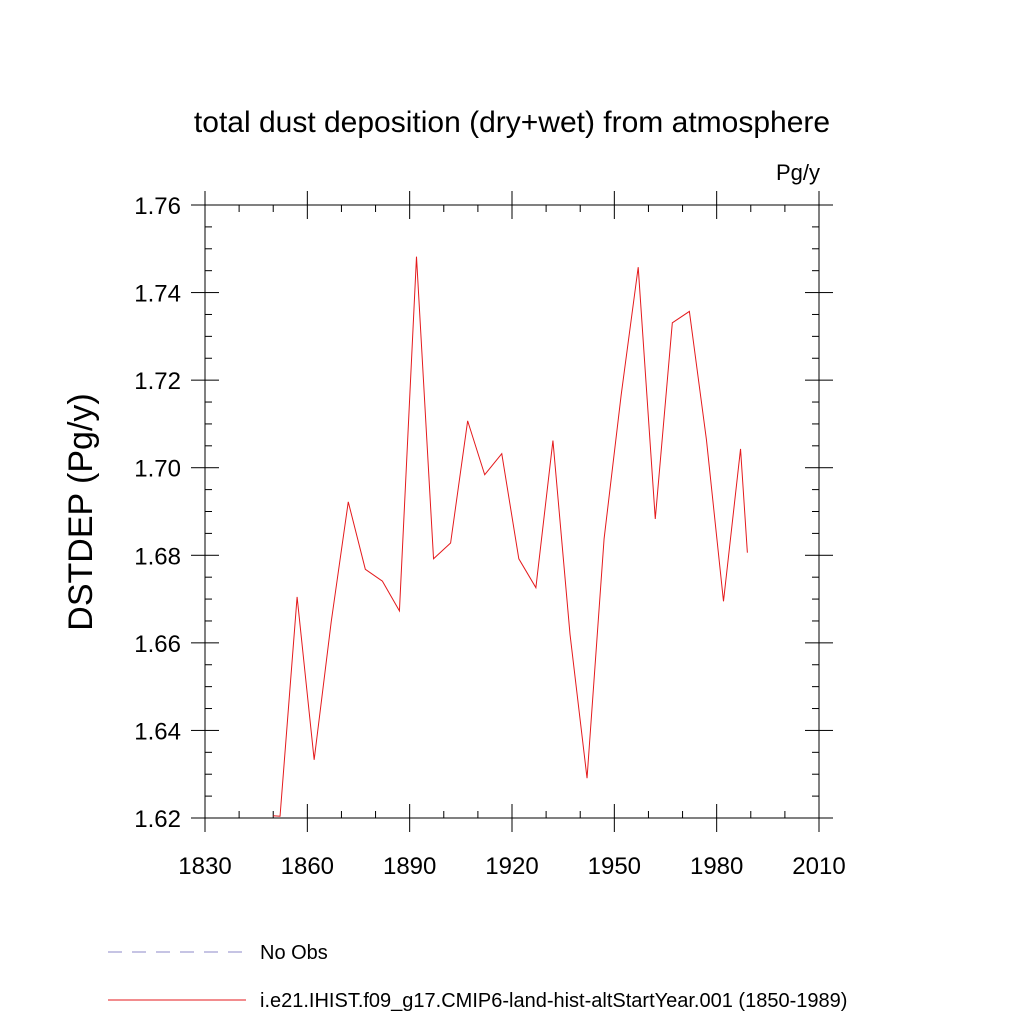 Image resolution: width=1024 pixels, height=1024 pixels. I want to click on y-tick-label: 1.64, so click(157, 731).